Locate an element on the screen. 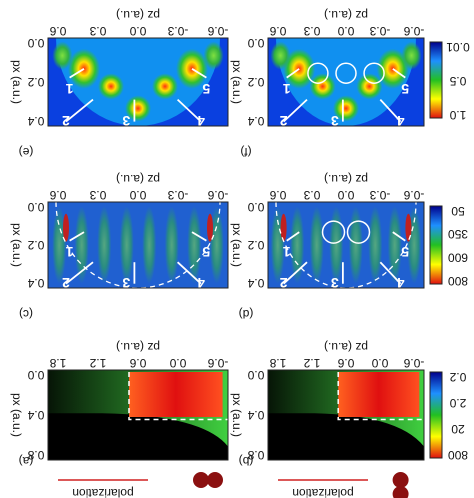  colorbar-tick-label: 0.01 is located at coordinates (458, 47).